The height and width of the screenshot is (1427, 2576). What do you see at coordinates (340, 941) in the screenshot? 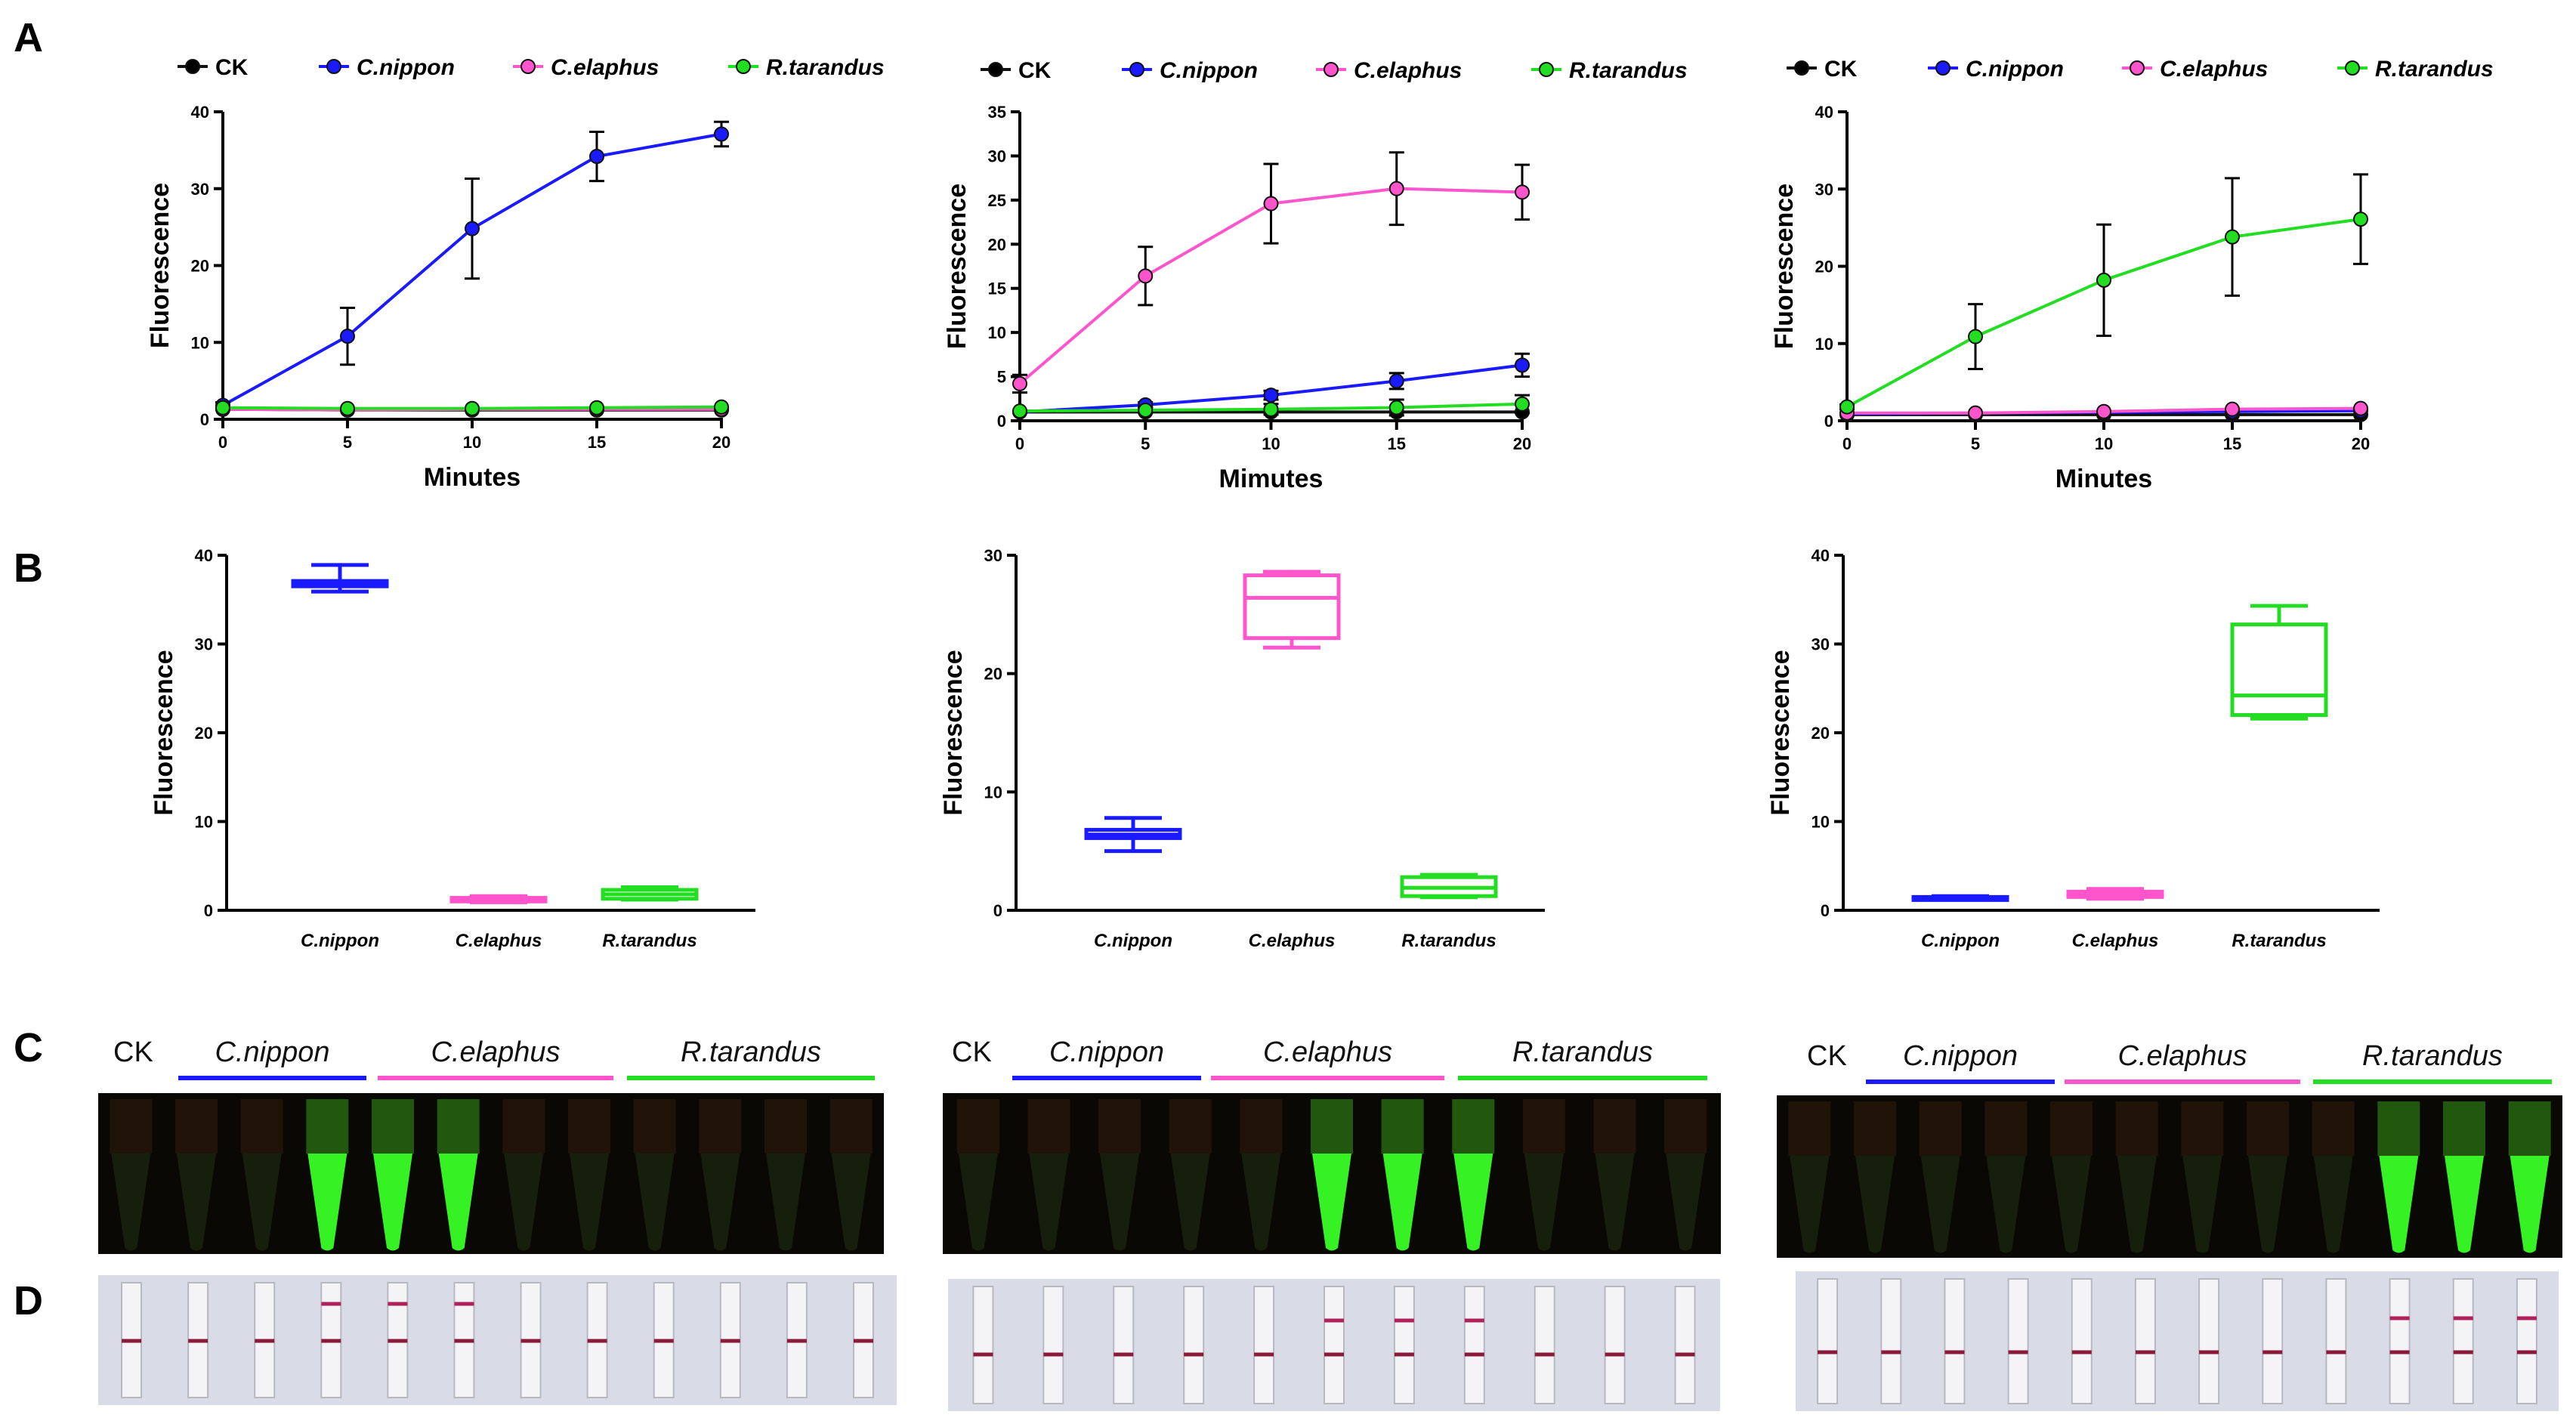
I see `category-label: C.nippon` at bounding box center [340, 941].